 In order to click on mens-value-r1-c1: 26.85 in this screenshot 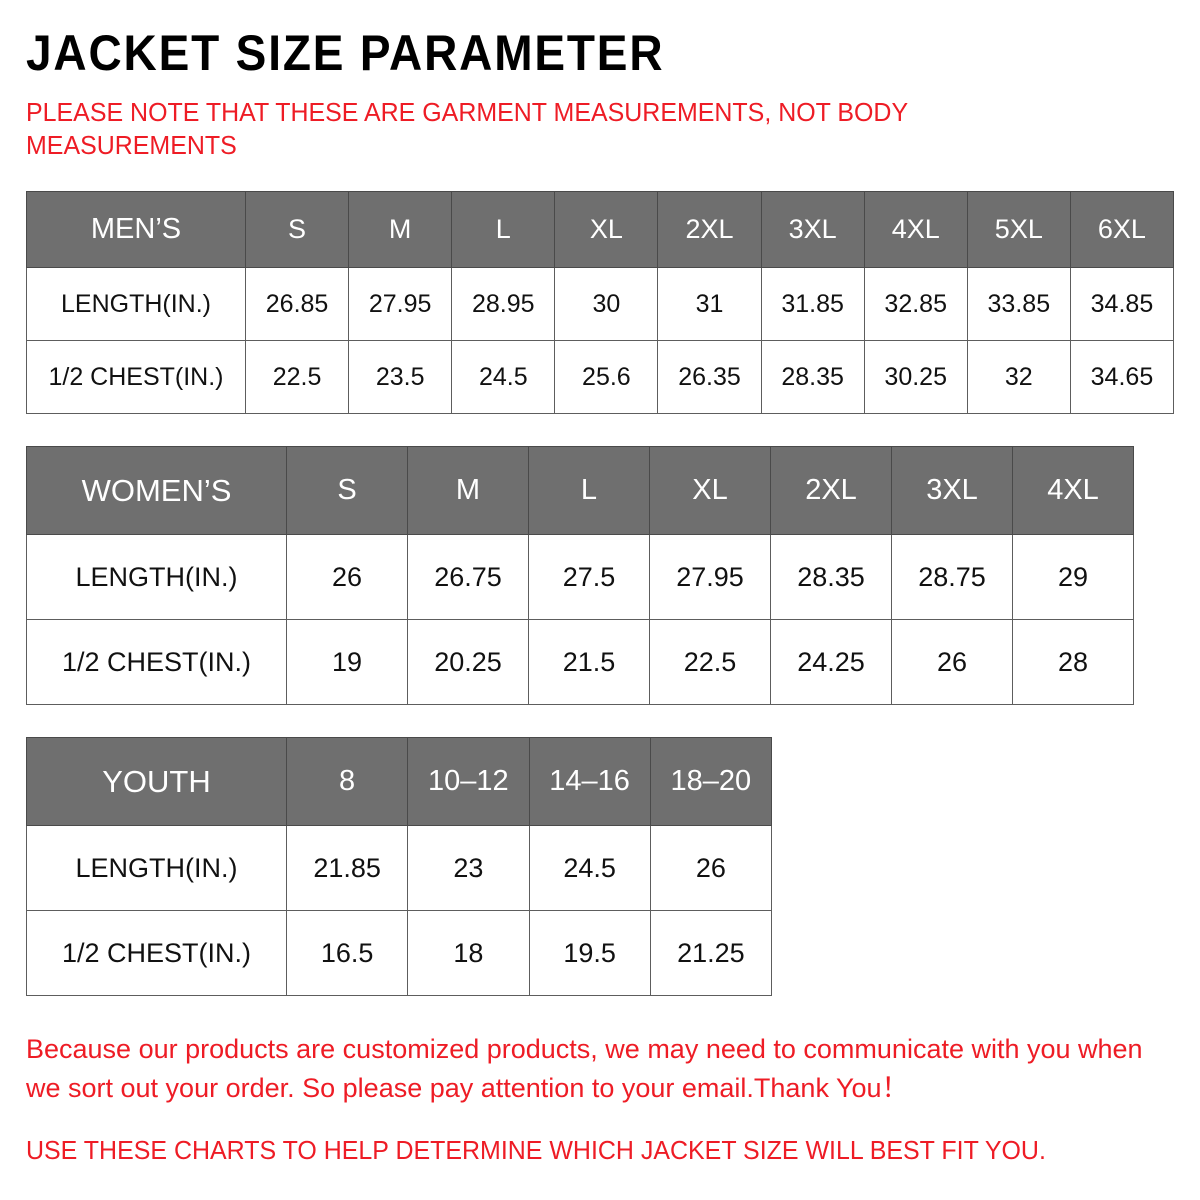, I will do `click(297, 304)`.